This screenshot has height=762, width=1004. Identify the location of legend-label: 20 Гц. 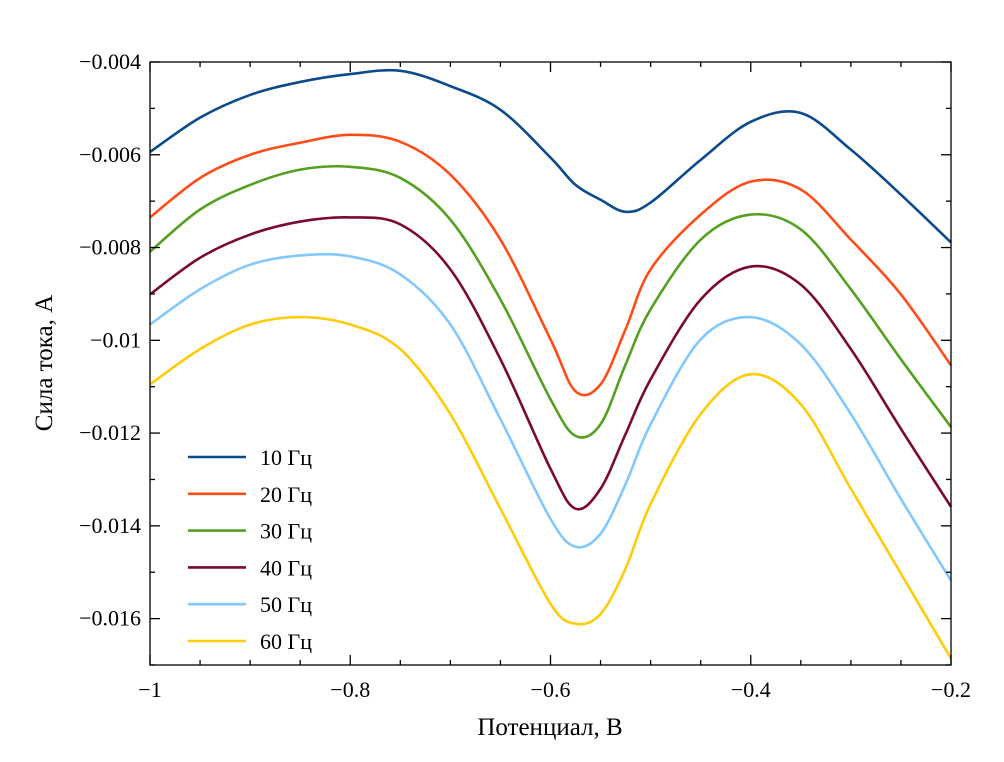
(286, 494).